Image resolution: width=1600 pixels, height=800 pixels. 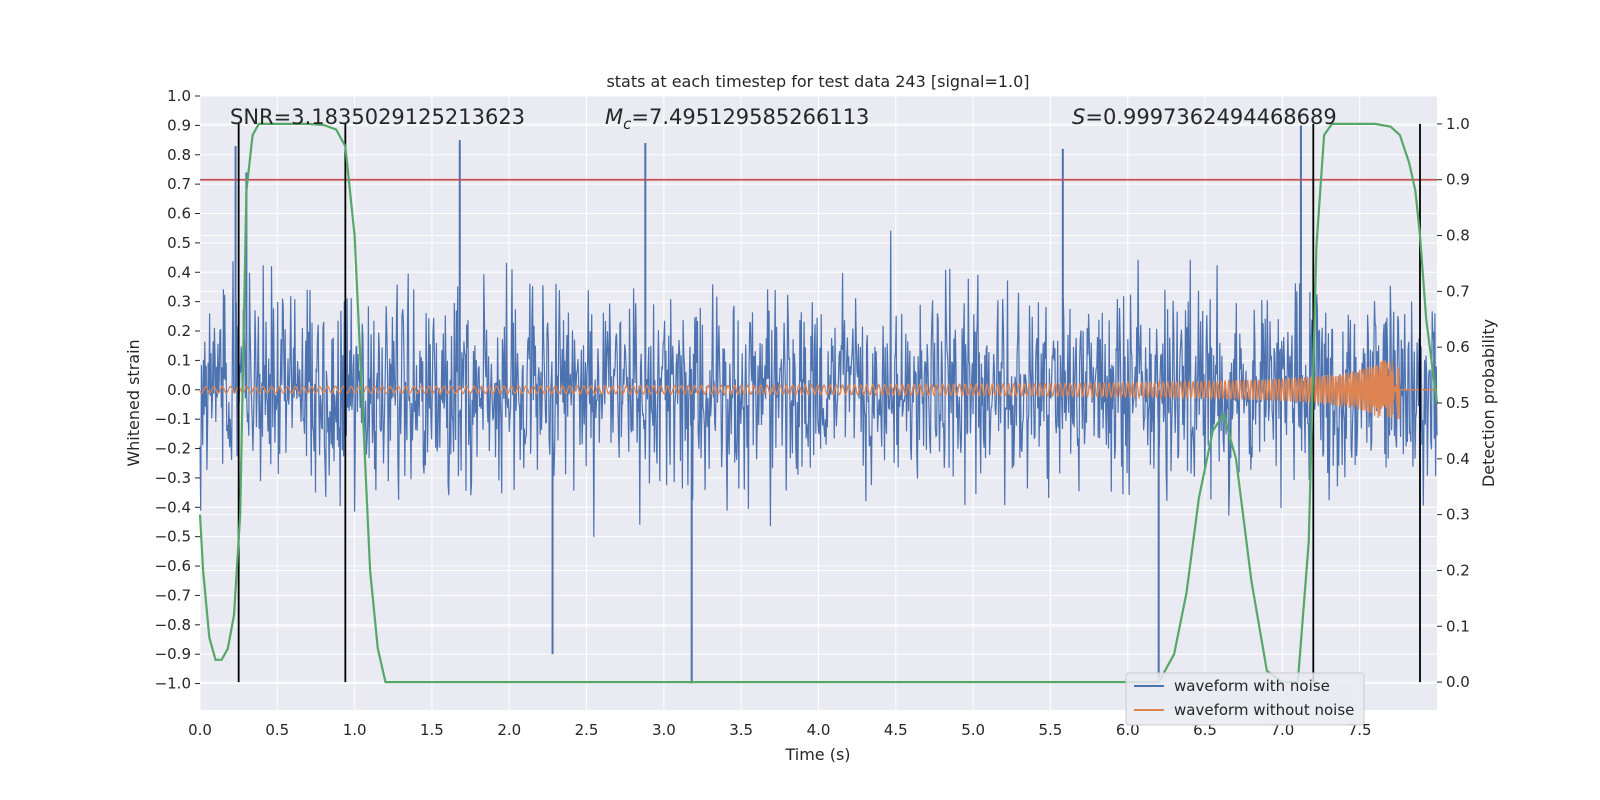 What do you see at coordinates (1458, 124) in the screenshot?
I see `y2-tick-label: 1.0` at bounding box center [1458, 124].